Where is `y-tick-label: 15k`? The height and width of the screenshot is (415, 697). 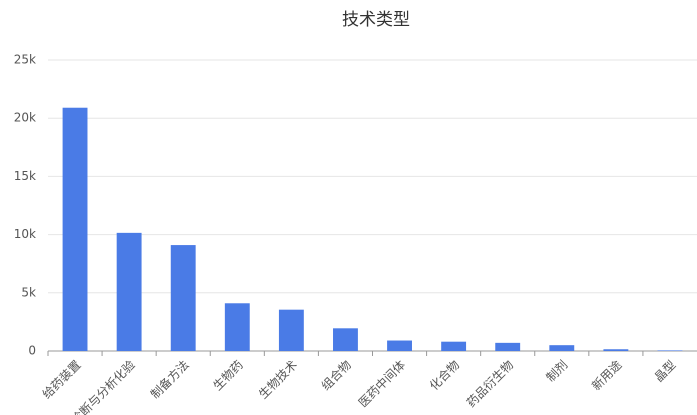 y-tick-label: 15k is located at coordinates (25, 176).